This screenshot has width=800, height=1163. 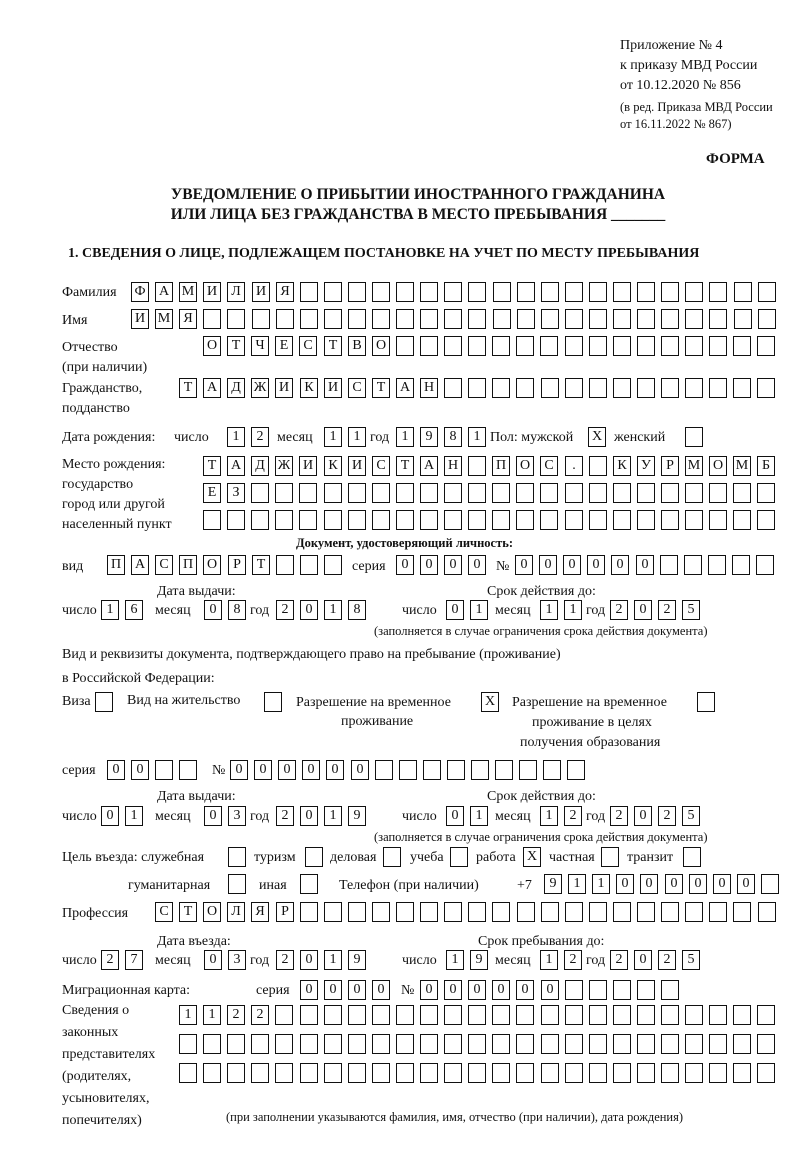 What do you see at coordinates (188, 770) in the screenshot?
I see `right-series-cell` at bounding box center [188, 770].